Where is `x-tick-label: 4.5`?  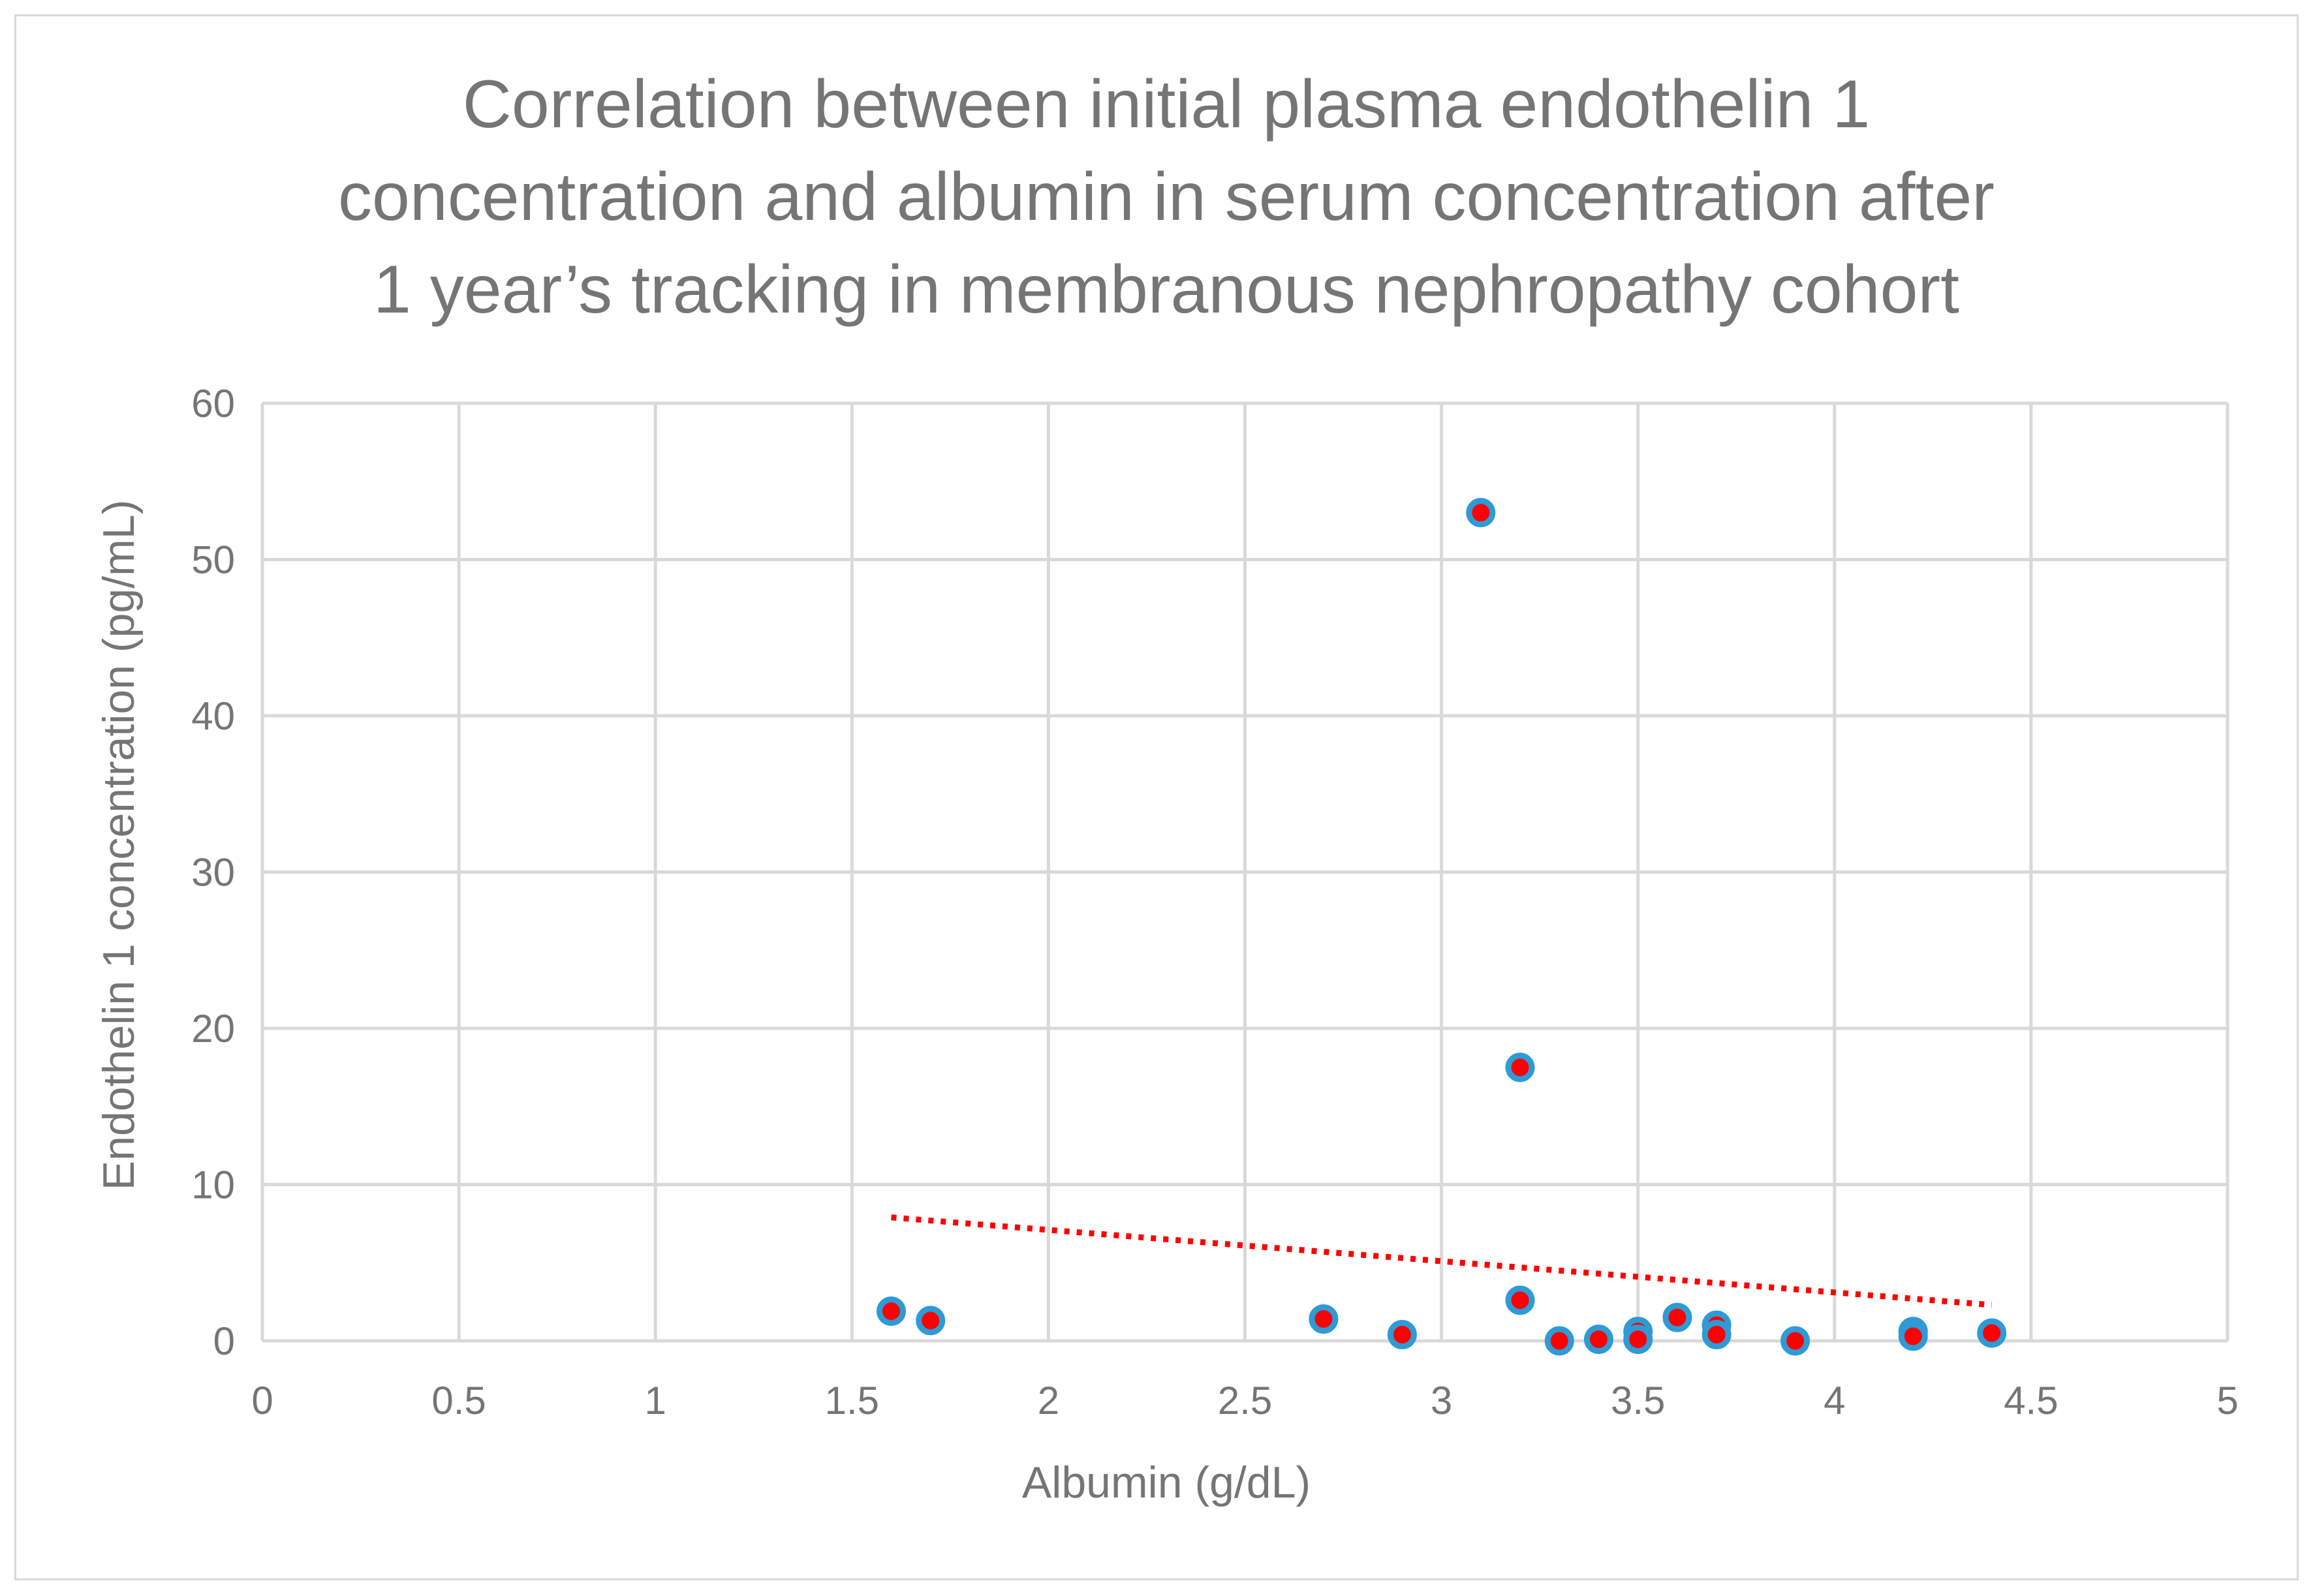 x-tick-label: 4.5 is located at coordinates (2031, 1400).